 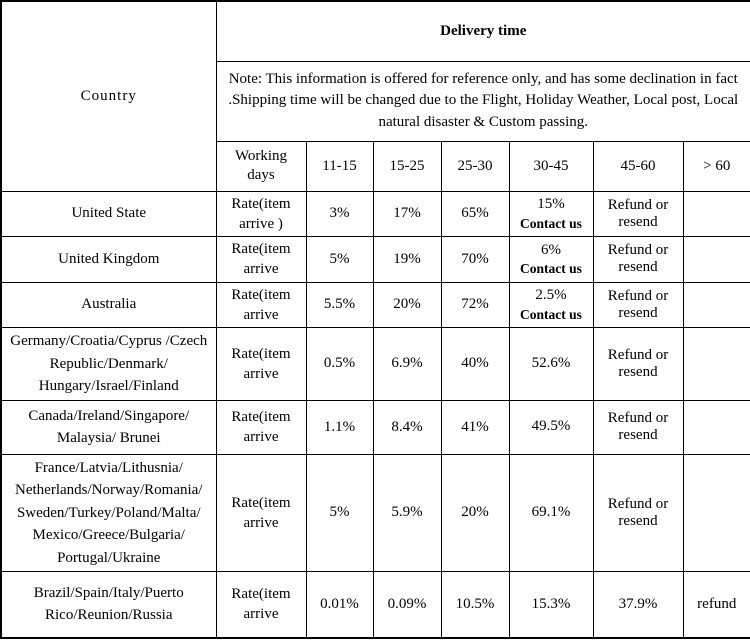 I want to click on rate-label-cell: Rate(item arrive ), so click(x=261, y=213).